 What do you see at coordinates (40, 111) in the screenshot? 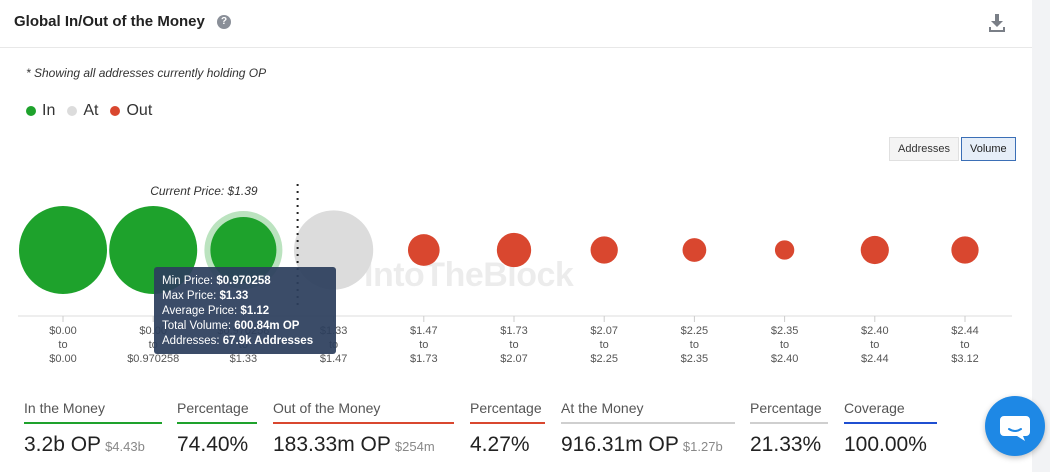
I see `legend-in: In` at bounding box center [40, 111].